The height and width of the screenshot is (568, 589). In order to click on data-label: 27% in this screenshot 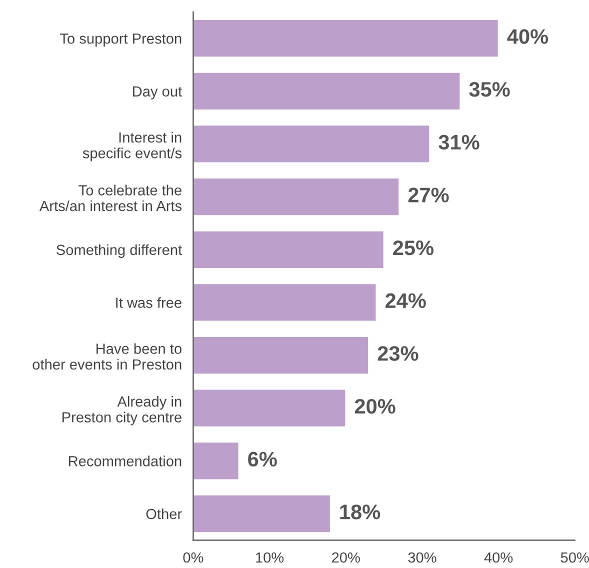, I will do `click(428, 195)`.